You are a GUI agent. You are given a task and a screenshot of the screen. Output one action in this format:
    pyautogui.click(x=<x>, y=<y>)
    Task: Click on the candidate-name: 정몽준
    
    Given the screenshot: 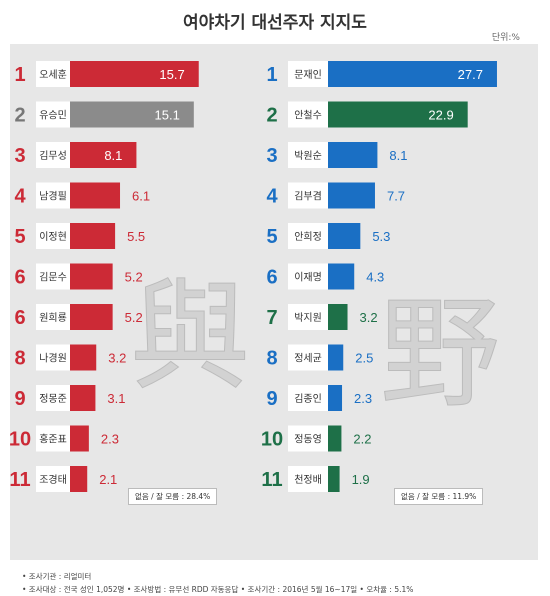 What is the action you would take?
    pyautogui.click(x=53, y=399)
    